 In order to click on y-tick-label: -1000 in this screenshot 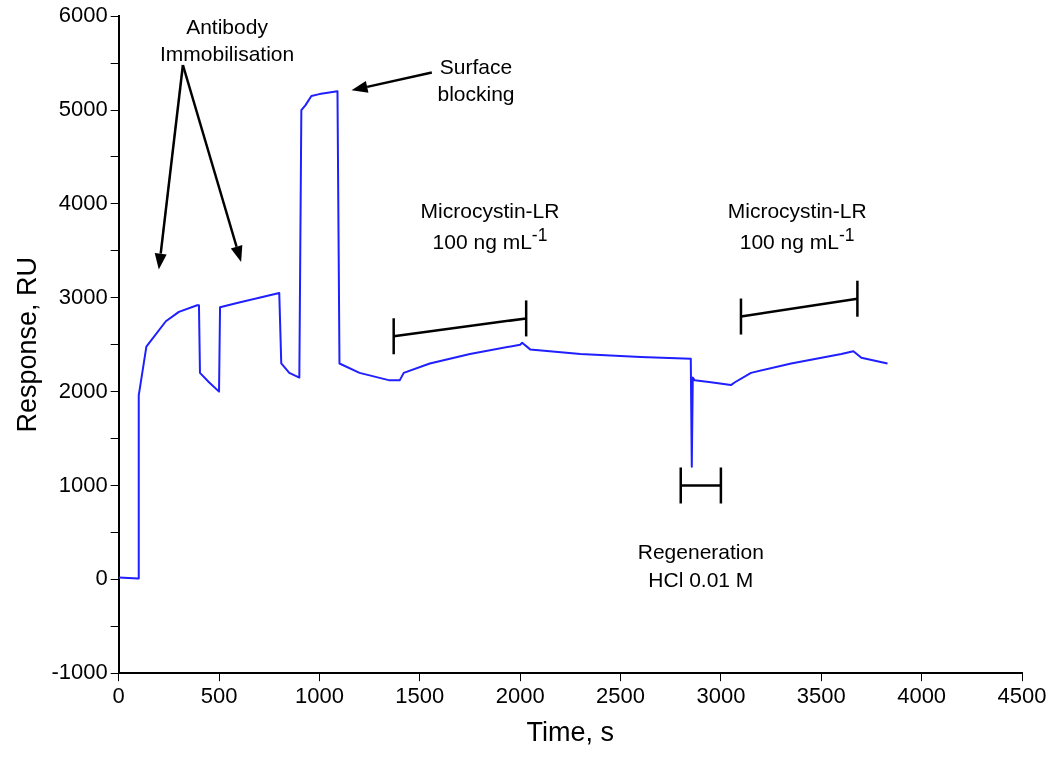, I will do `click(79, 672)`.